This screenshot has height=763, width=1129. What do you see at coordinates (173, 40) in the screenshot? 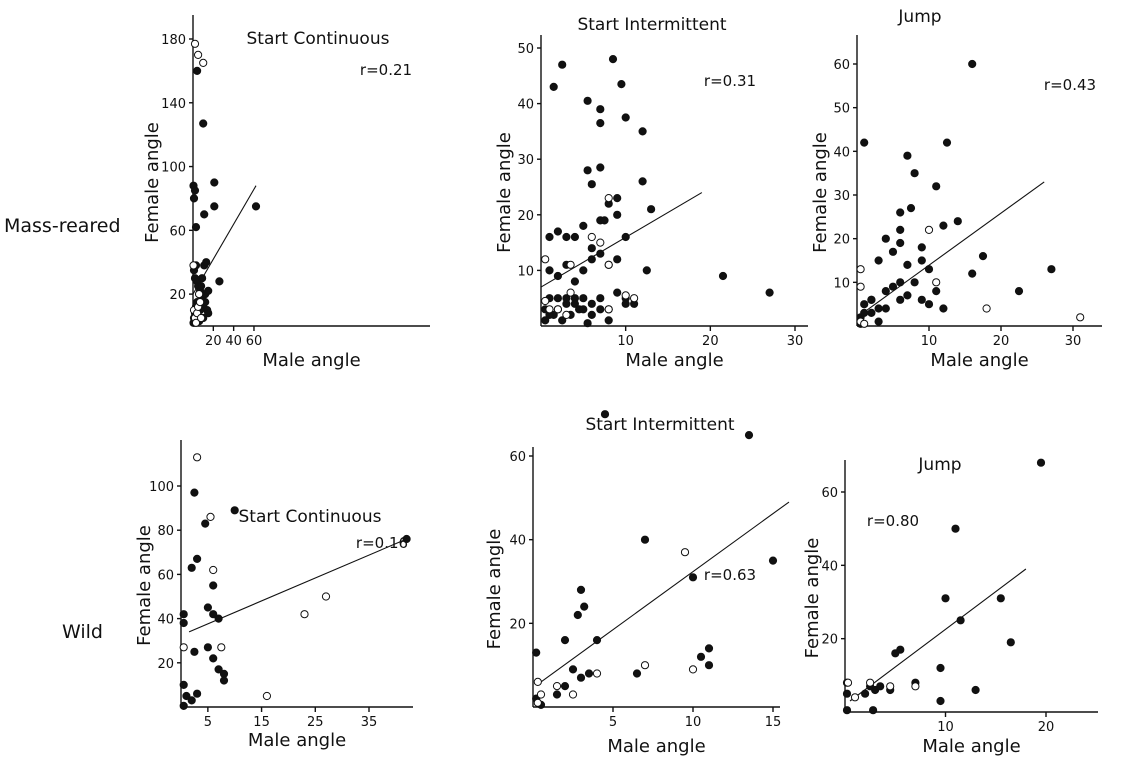
I see `y-tick-label: 180` at bounding box center [173, 40].